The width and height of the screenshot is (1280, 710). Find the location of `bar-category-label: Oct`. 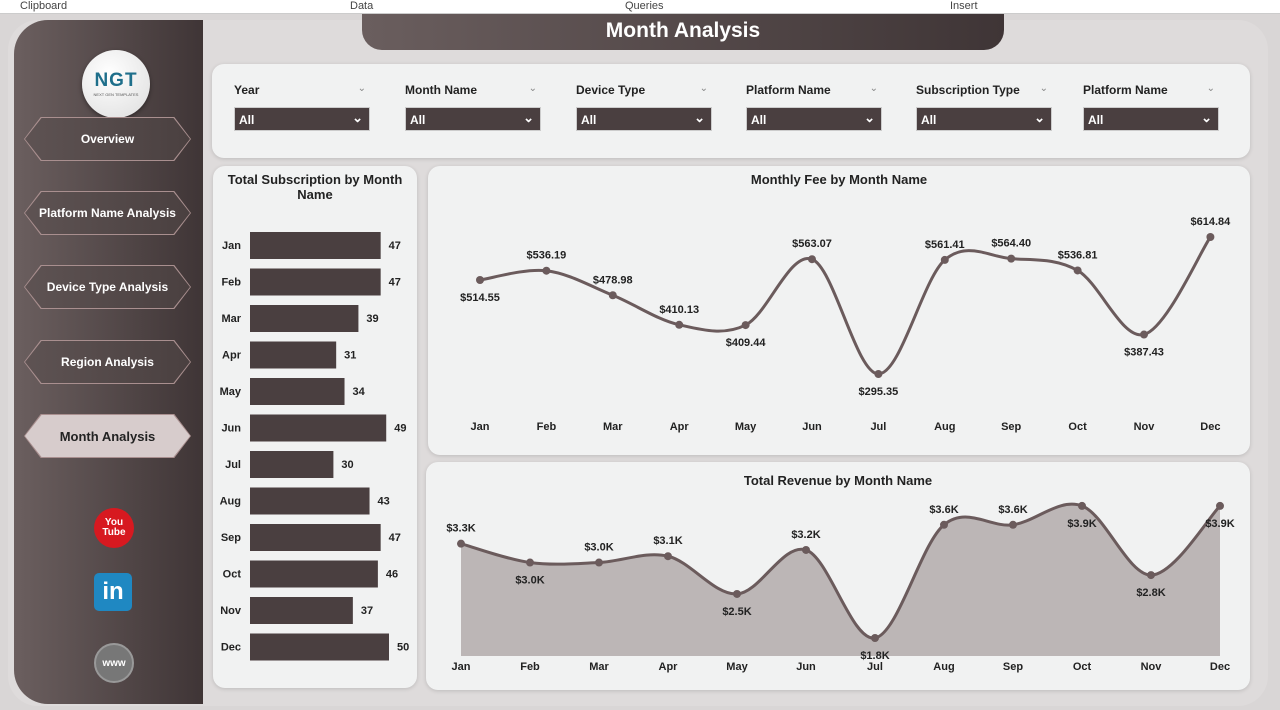

bar-category-label: Oct is located at coordinates (232, 575).